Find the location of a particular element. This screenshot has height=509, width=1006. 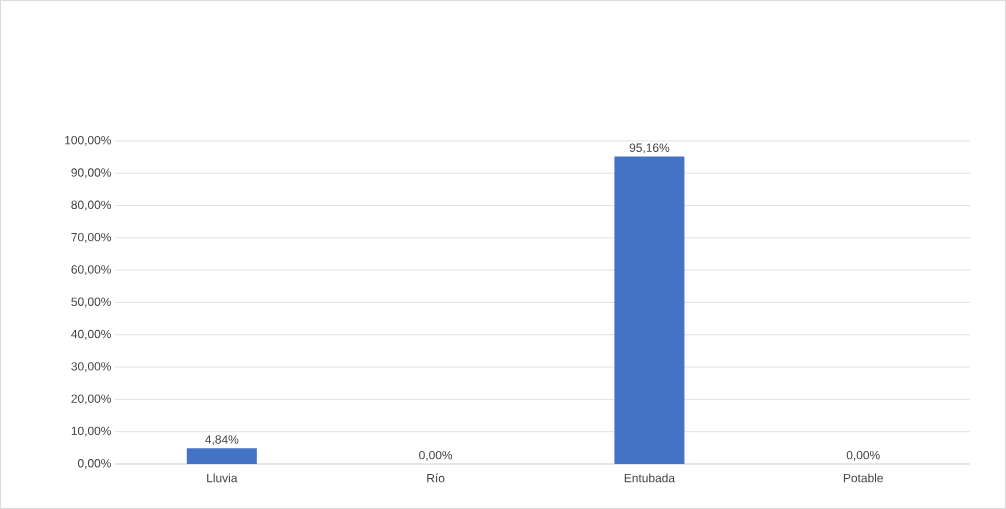

y-tick-label: 20,00% is located at coordinates (91, 399).